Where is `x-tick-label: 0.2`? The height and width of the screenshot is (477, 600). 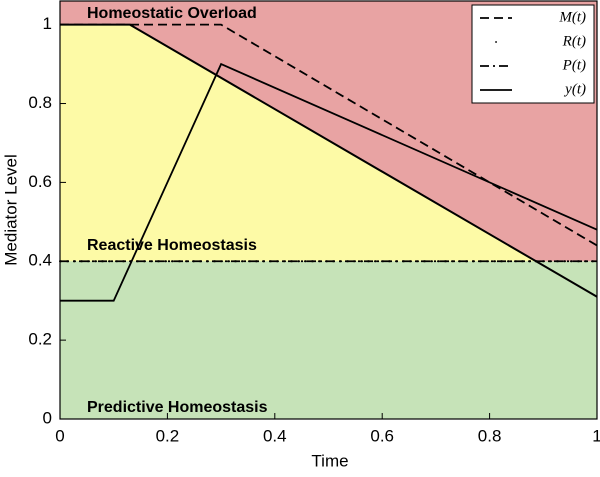
x-tick-label: 0.2 is located at coordinates (168, 435).